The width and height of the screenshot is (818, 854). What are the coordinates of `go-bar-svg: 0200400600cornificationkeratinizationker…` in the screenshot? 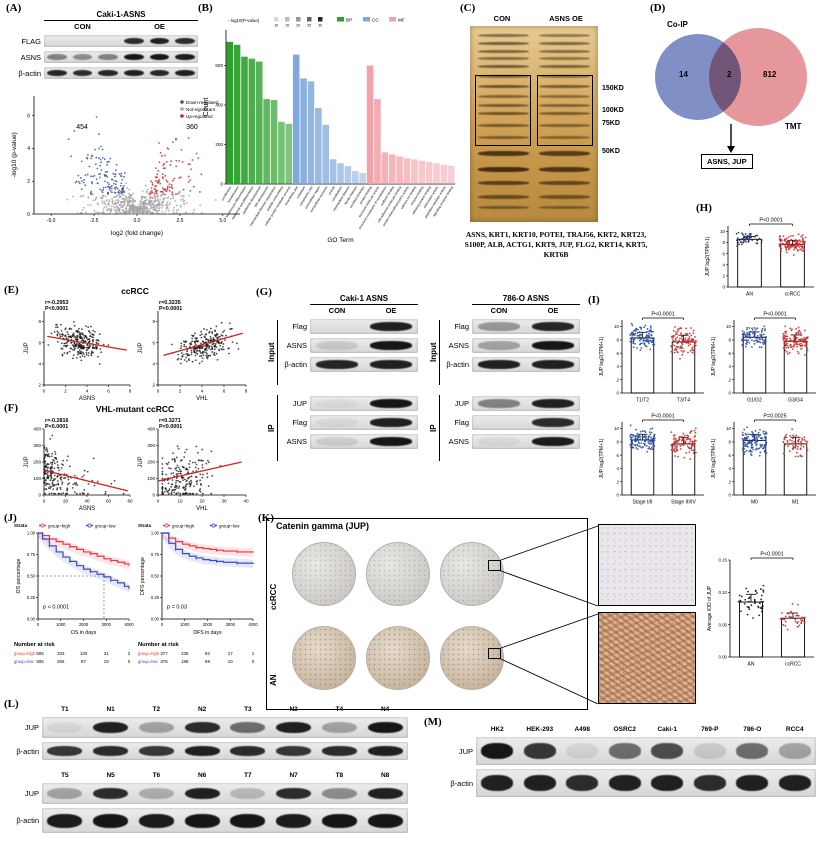 It's located at (329, 130).